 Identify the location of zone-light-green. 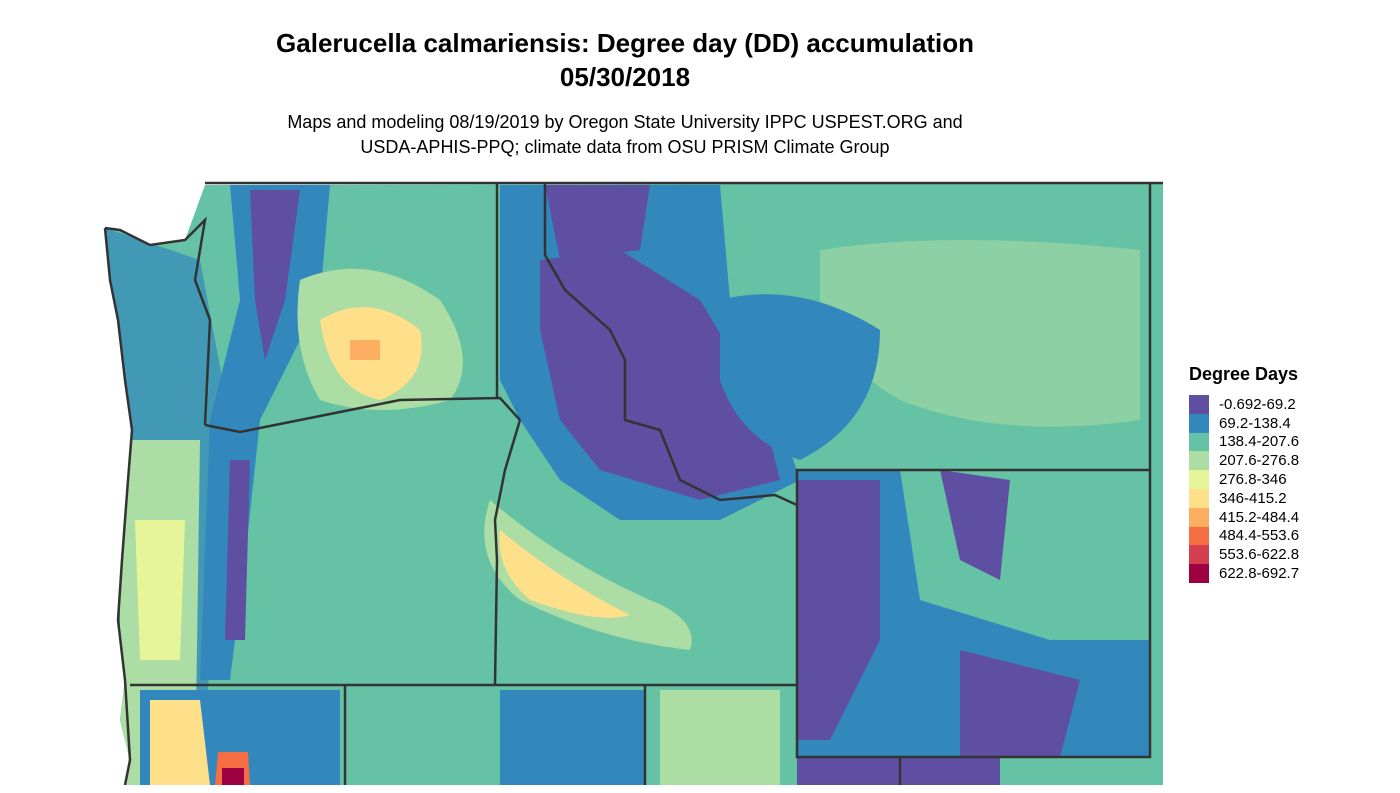
(980, 333).